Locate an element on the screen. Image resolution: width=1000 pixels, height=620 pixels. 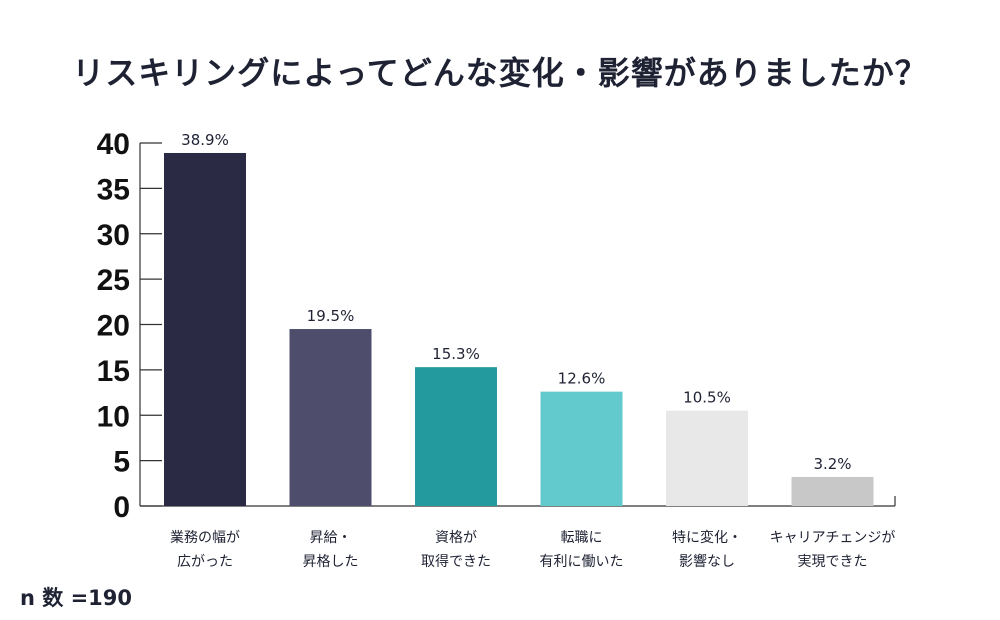
category-label-4: 転職に is located at coordinates (582, 538).